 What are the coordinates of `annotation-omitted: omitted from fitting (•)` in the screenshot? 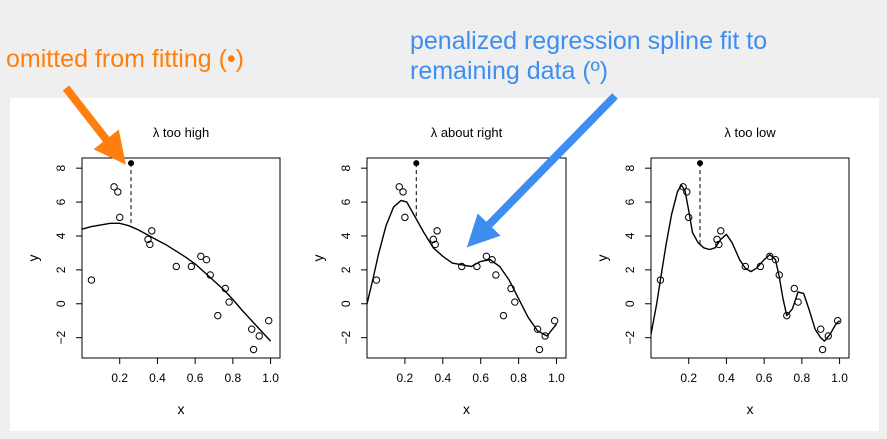 It's located at (125, 59).